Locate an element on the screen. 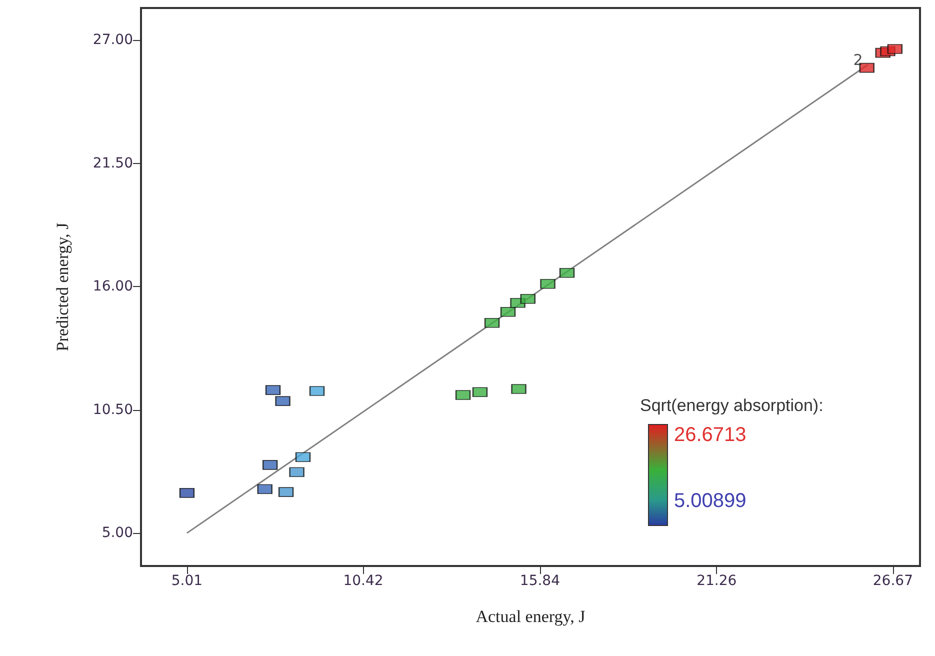 Image resolution: width=935 pixels, height=656 pixels. x-tick-label: 21.26 is located at coordinates (716, 581).